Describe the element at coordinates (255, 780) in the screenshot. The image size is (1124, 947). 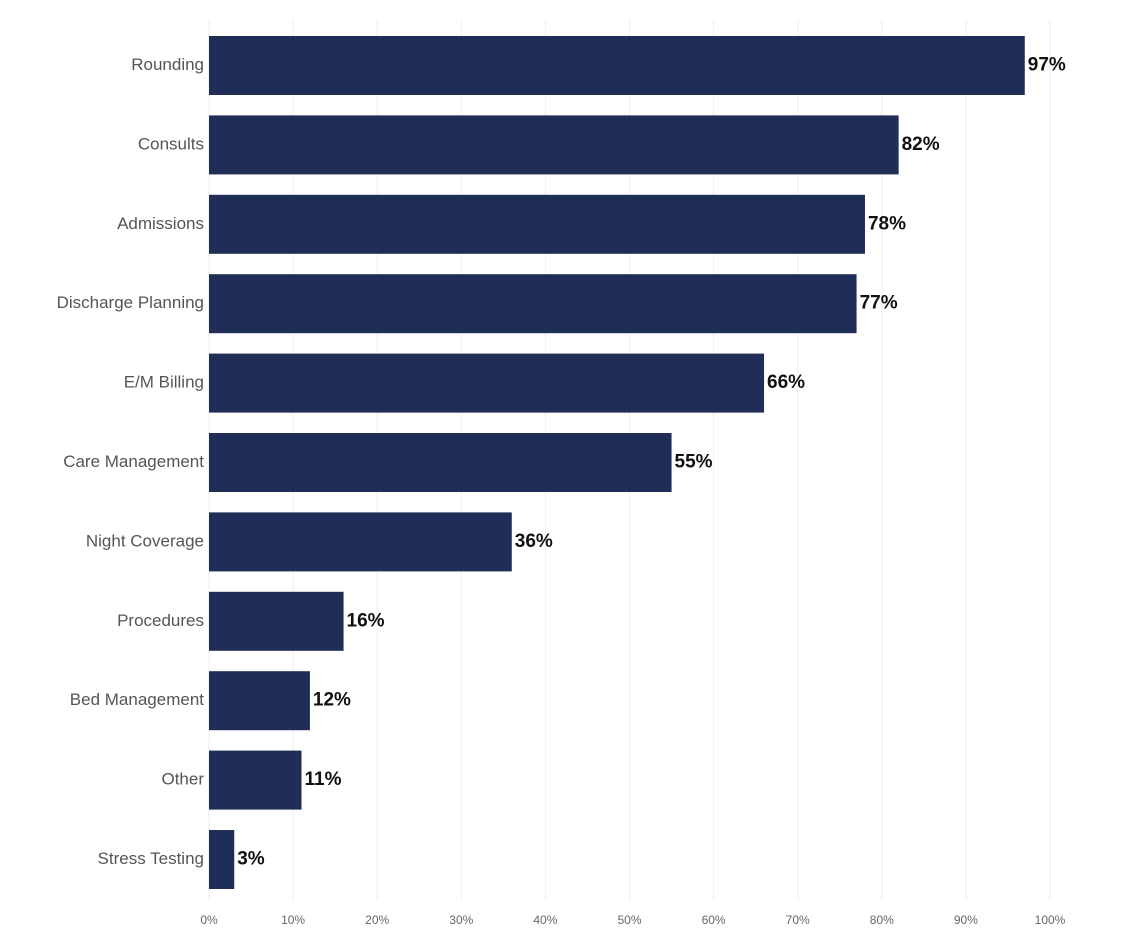
I see `bar-other` at that location.